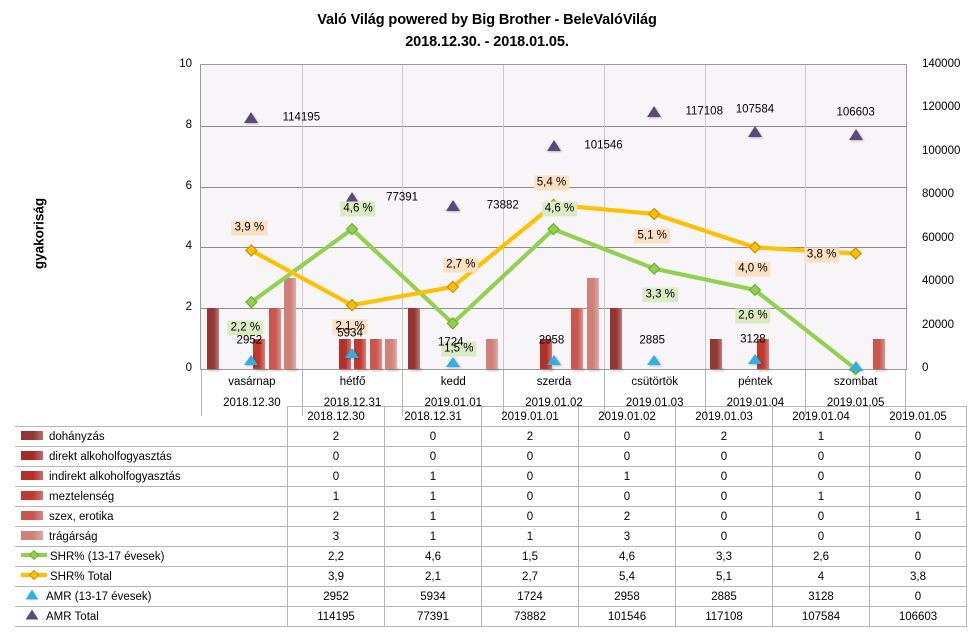 This screenshot has width=974, height=635. I want to click on table-cell: 2952, so click(336, 596).